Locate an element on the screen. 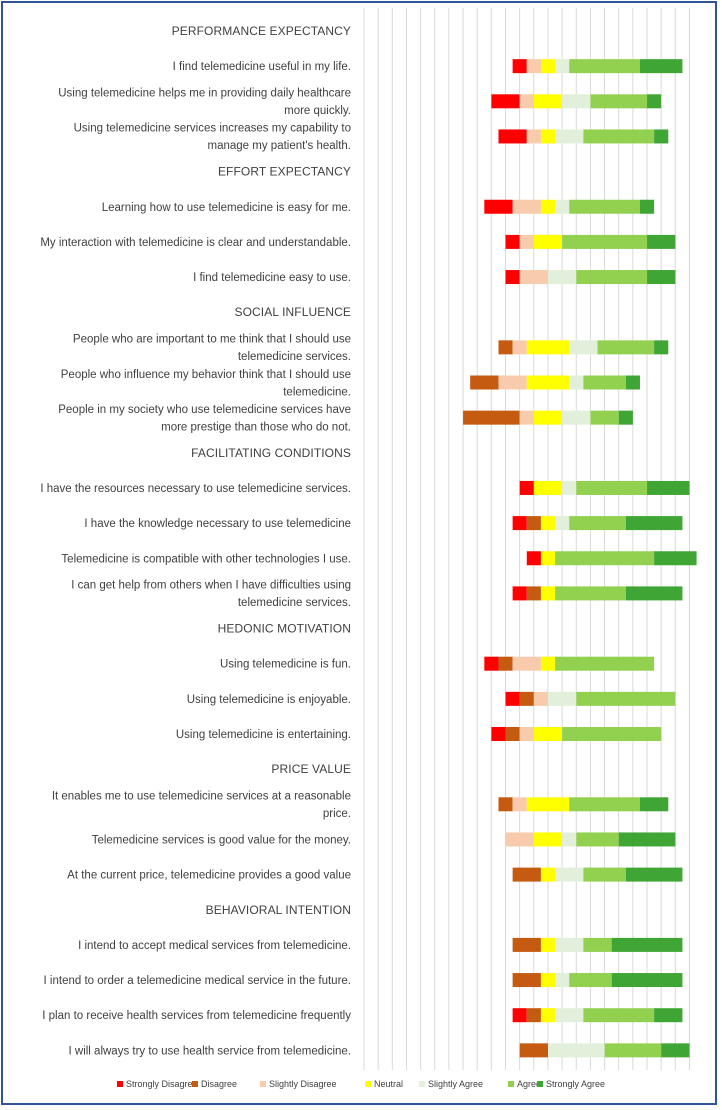 Image resolution: width=722 pixels, height=1110 pixels. legend-label-slightly-agree: Slightly Agree is located at coordinates (455, 1084).